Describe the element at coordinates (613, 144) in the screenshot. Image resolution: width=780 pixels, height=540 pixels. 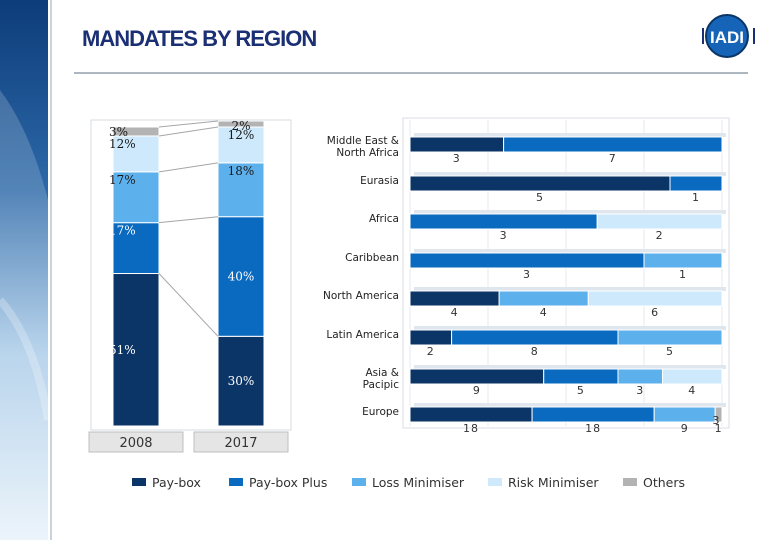
I see `region-bar-0-pay-box-plus` at that location.